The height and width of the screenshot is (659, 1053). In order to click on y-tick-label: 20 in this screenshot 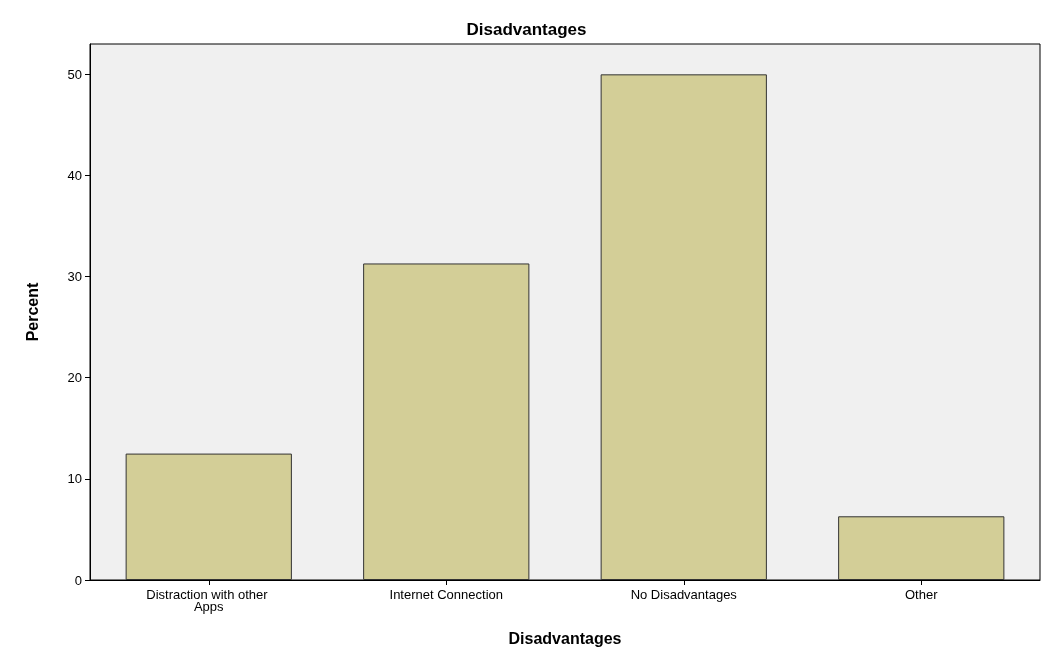, I will do `click(74, 378)`.